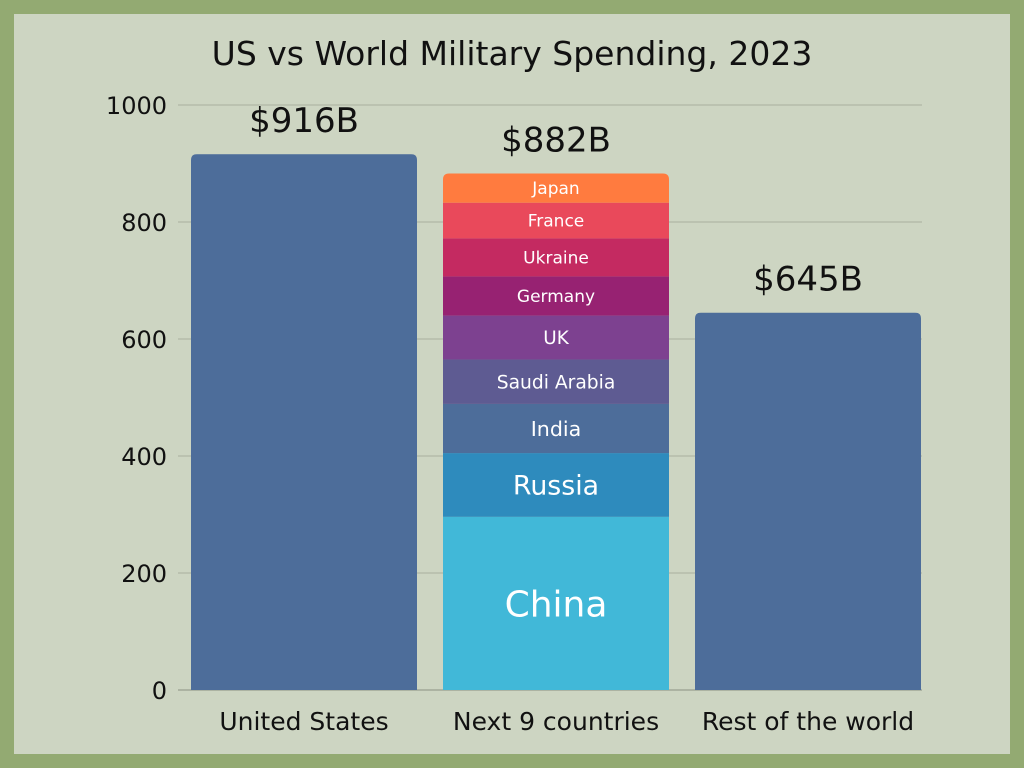 The image size is (1024, 768). I want to click on segment-label: China, so click(556, 604).